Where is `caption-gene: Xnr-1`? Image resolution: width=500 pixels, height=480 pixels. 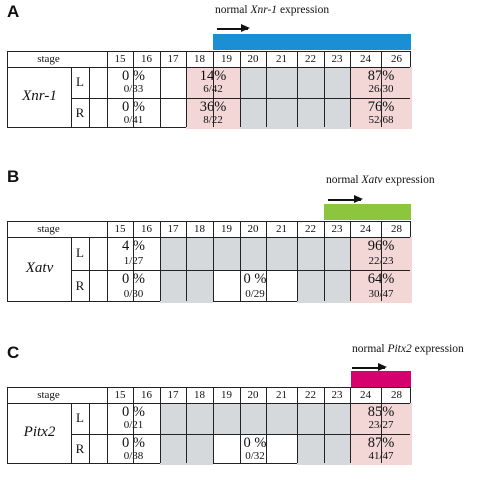
caption-gene: Xnr-1 is located at coordinates (264, 10).